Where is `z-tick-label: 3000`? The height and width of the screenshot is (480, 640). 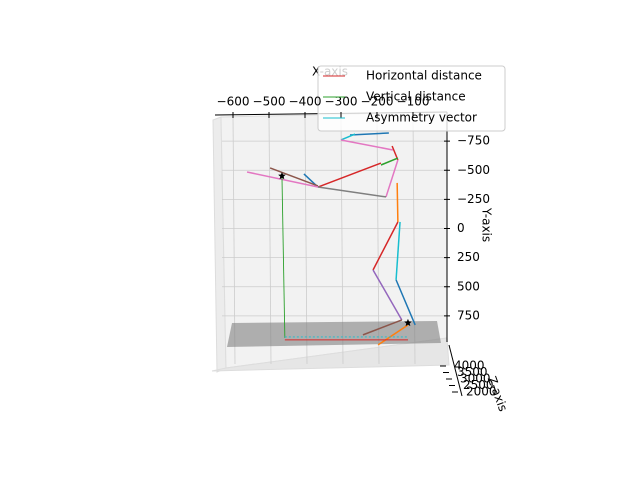 z-tick-label: 3000 is located at coordinates (475, 379).